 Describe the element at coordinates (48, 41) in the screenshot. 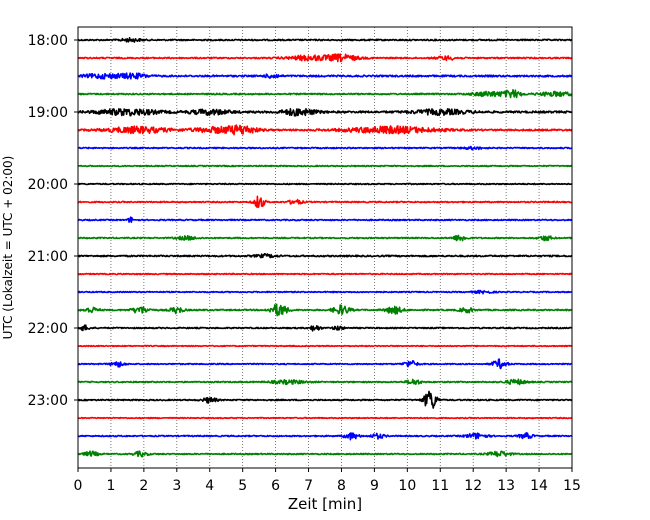

I see `y-tick-label: 18:00` at that location.